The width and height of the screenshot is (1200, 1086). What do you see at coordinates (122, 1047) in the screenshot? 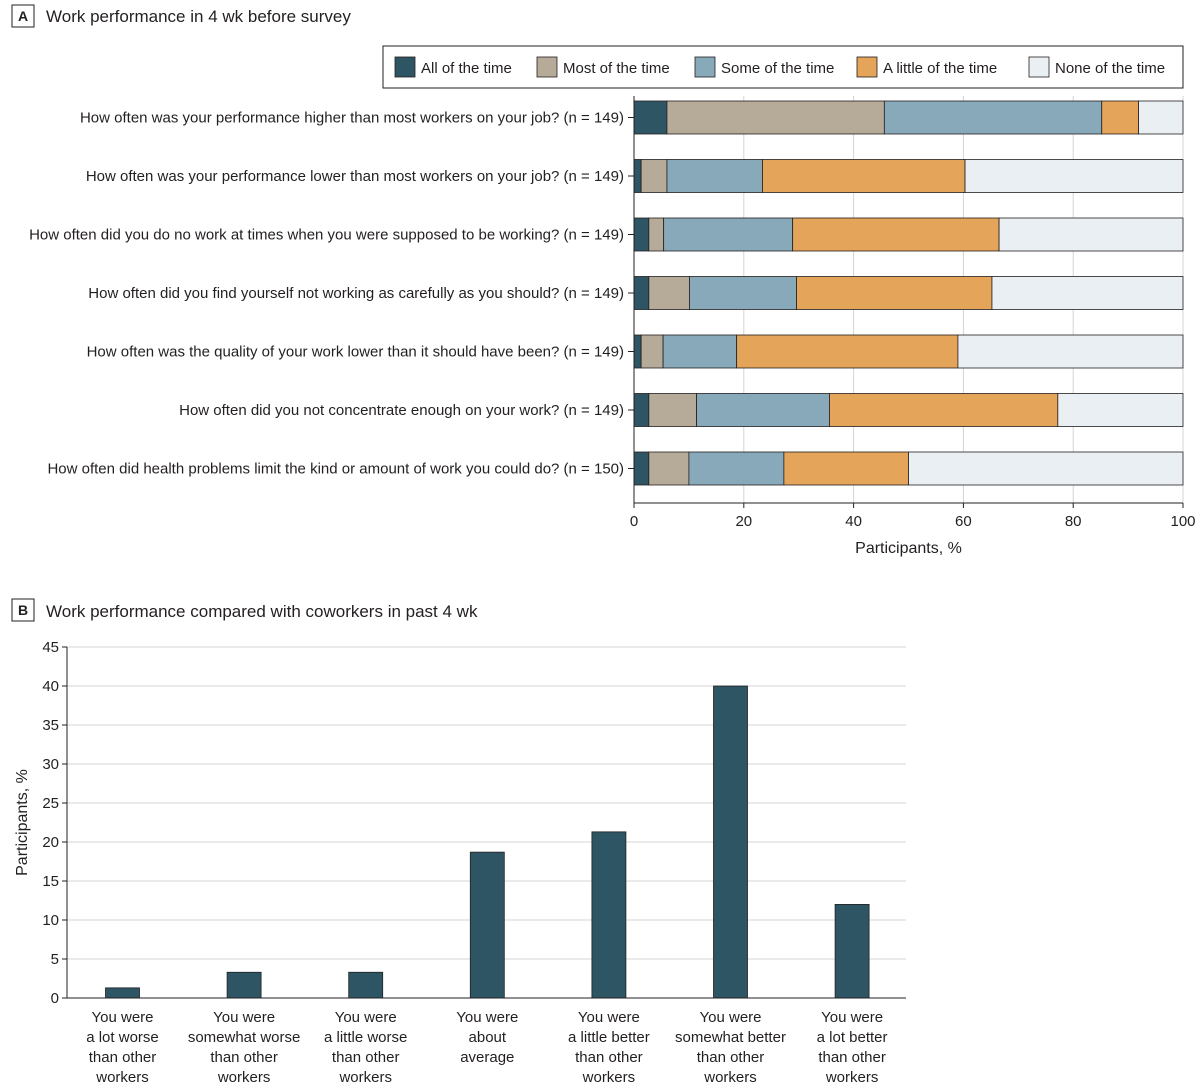
I see `category-label: You were a lot worse than other workers` at bounding box center [122, 1047].